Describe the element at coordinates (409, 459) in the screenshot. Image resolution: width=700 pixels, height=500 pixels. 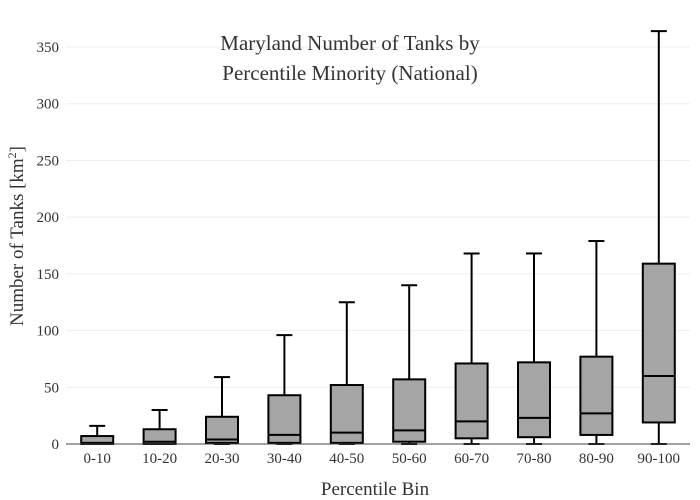
I see `x-tick-label-50-60: 50-60` at that location.